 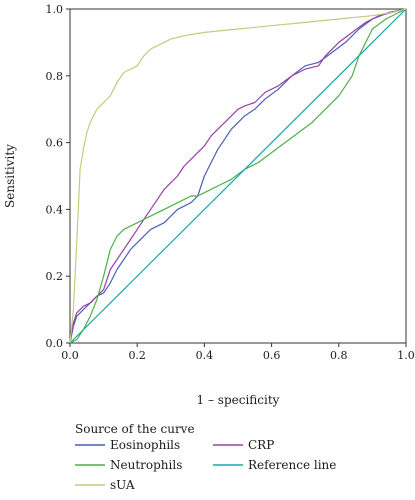 I want to click on legend-title: Source of the curve, so click(x=135, y=429).